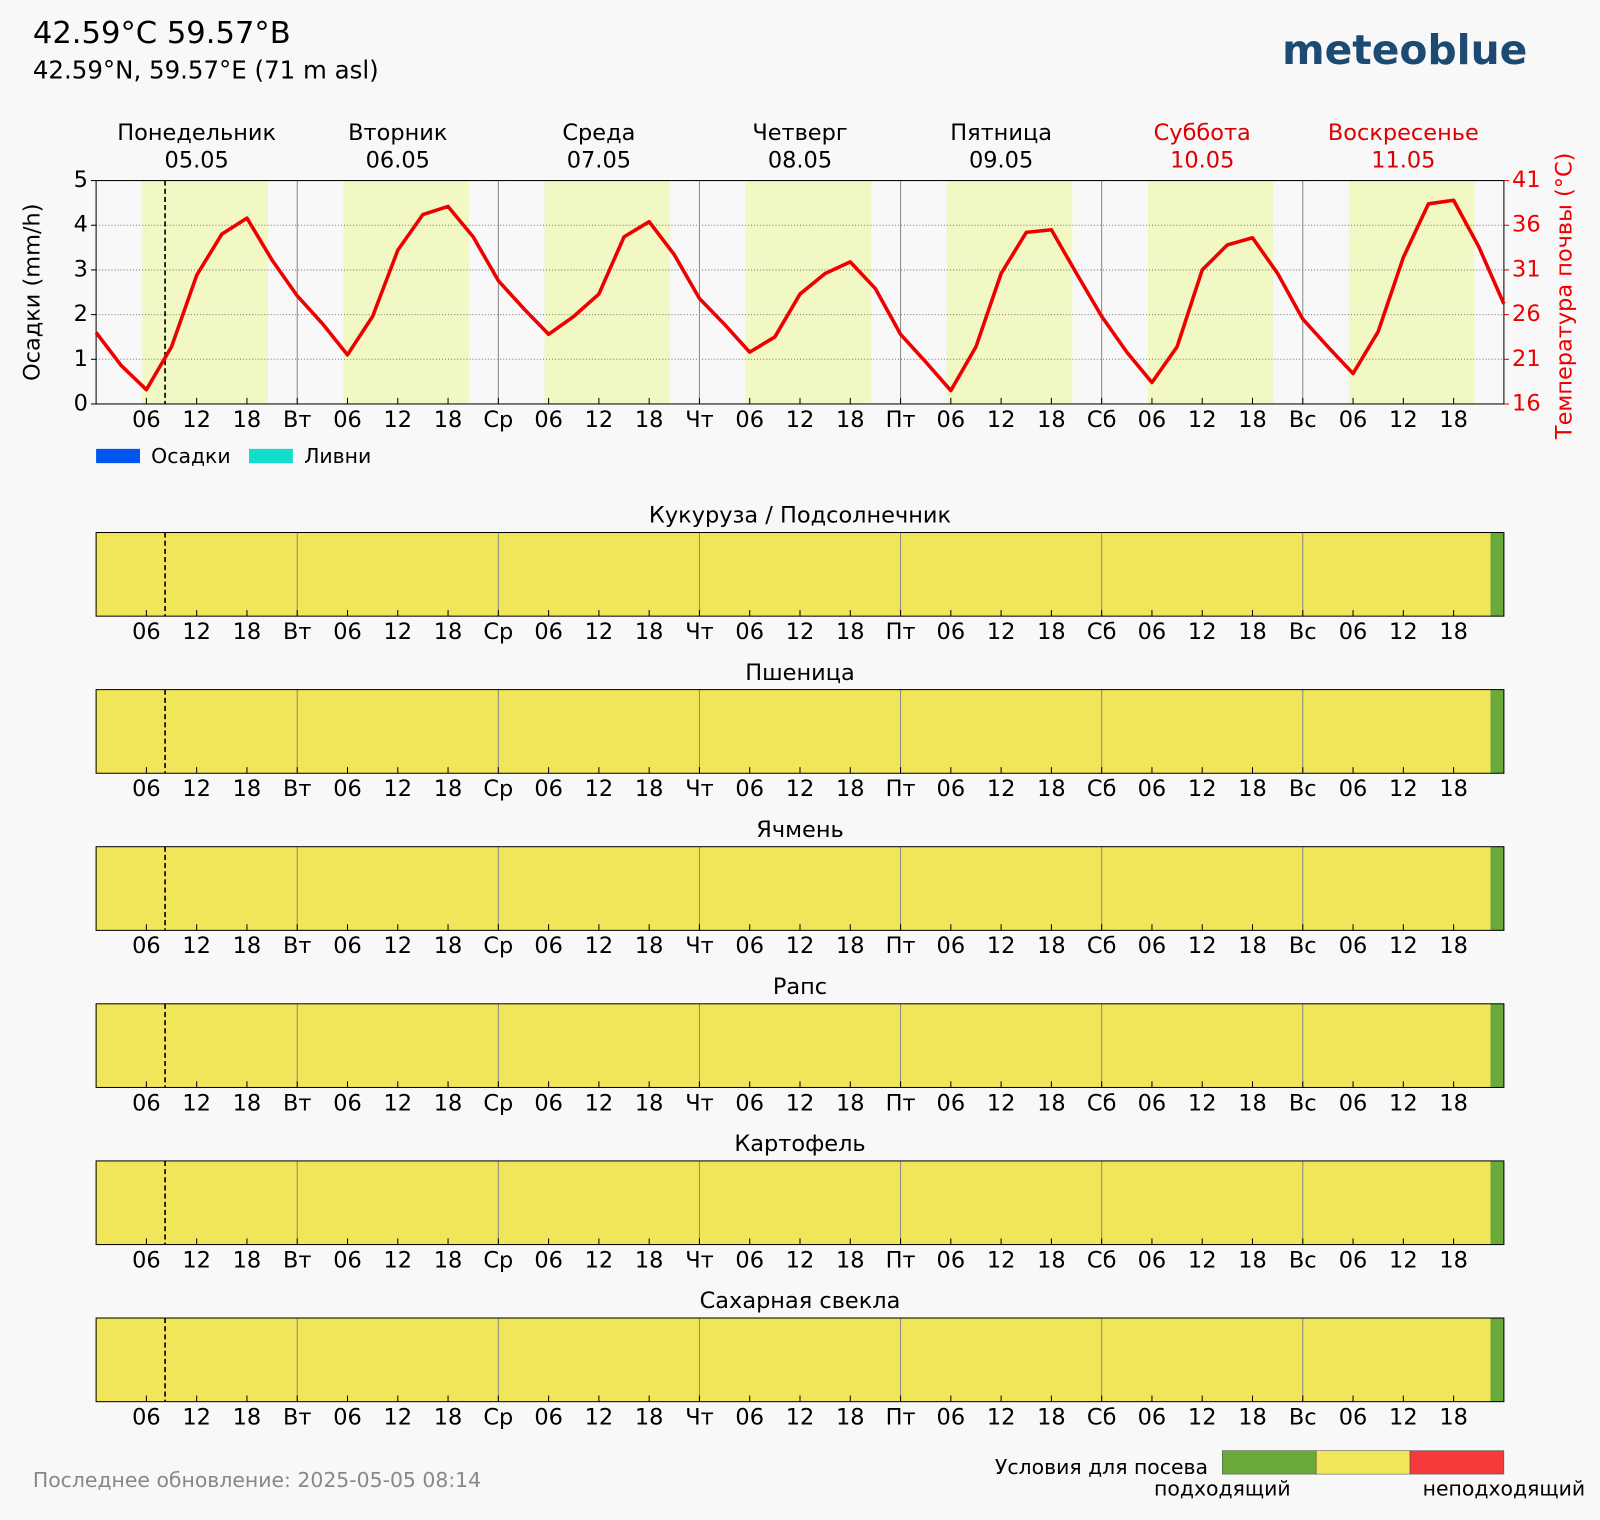 This screenshot has width=1600, height=1520. What do you see at coordinates (1101, 1467) in the screenshot?
I see `sowing-legend-title: Условия для посева` at bounding box center [1101, 1467].